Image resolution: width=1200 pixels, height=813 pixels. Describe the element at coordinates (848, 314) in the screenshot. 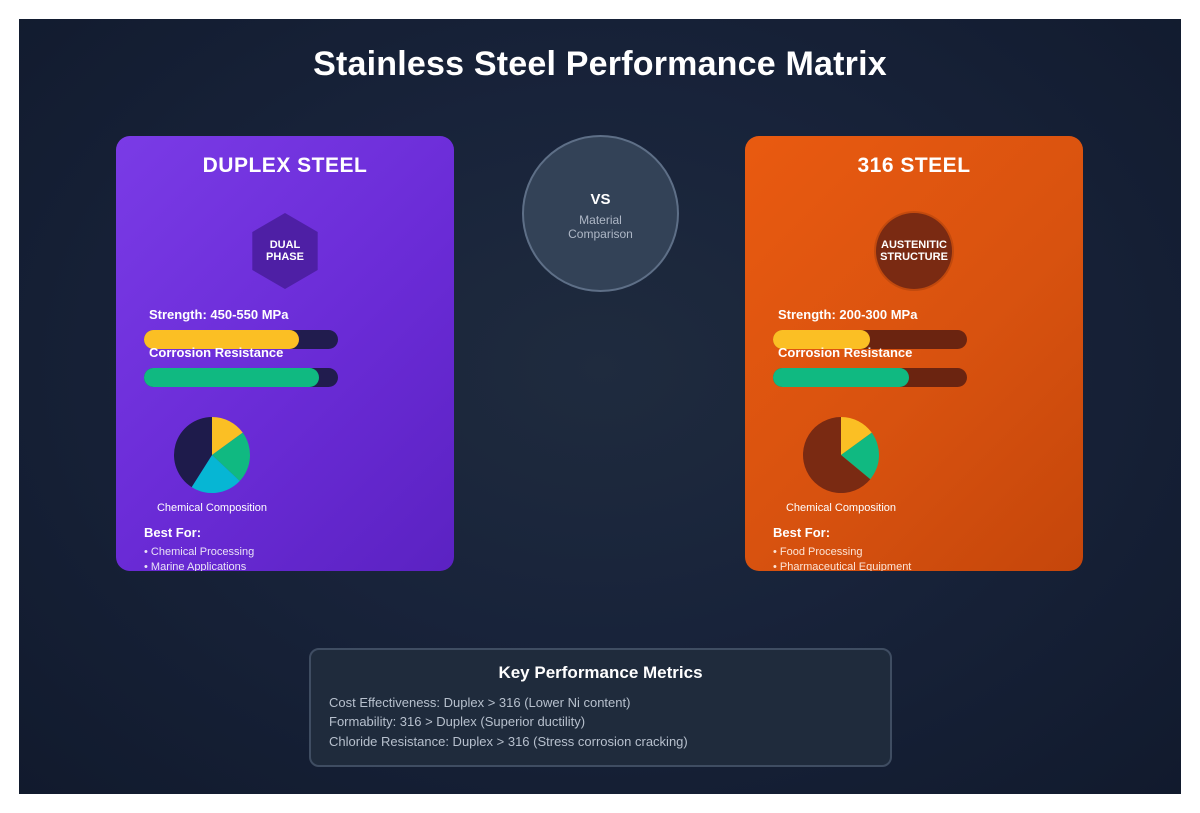

I see `strength-label: Strength: 200-300 MPa` at that location.